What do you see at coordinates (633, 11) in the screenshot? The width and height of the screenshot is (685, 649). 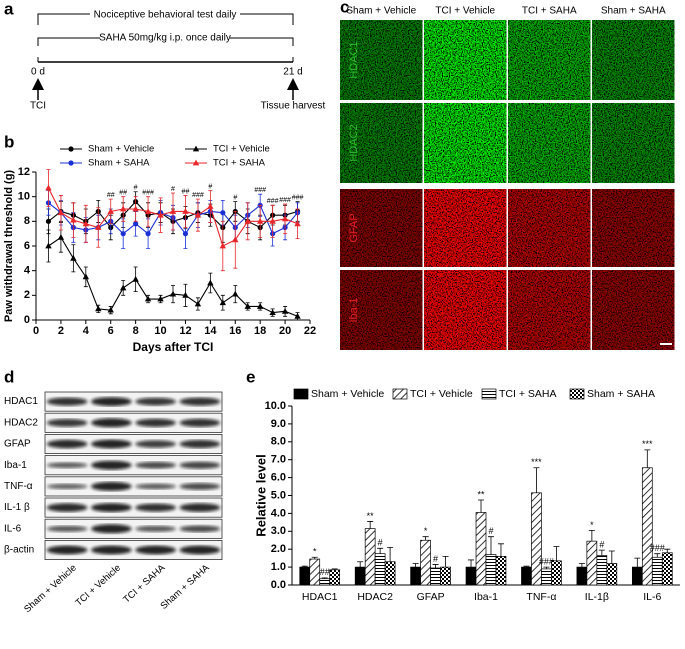 I see `column-label: Sham + SAHA` at bounding box center [633, 11].